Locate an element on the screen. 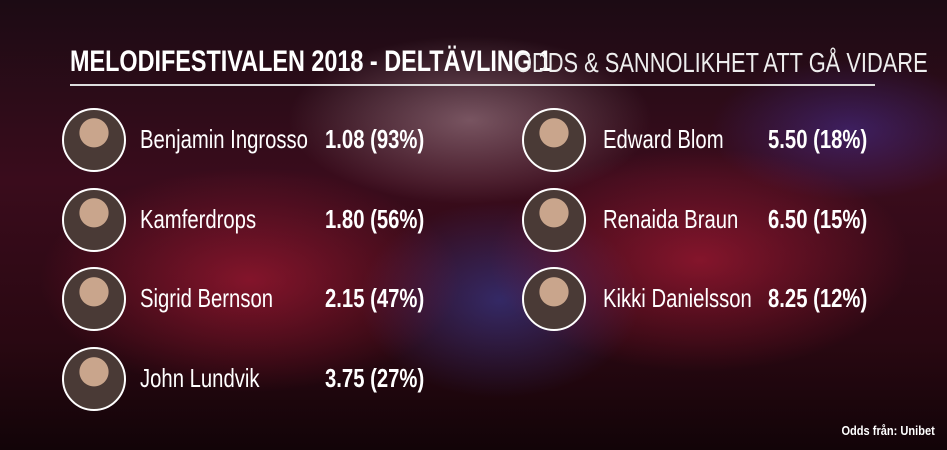 This screenshot has width=947, height=450. entry-odds: 2.15 (47%) is located at coordinates (375, 298).